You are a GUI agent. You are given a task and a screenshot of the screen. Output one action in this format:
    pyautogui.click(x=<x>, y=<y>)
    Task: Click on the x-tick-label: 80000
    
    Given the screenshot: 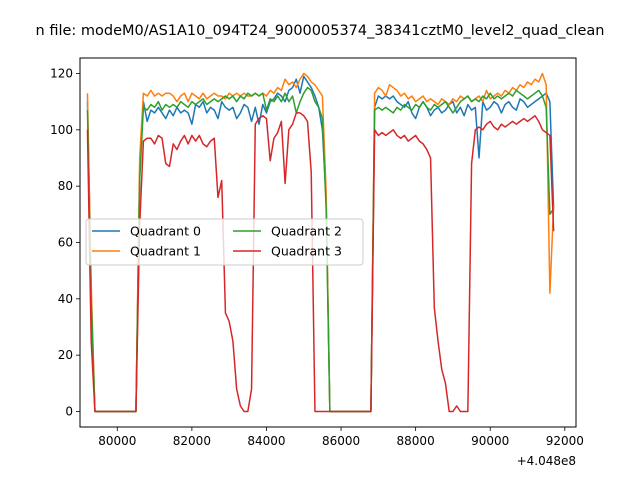 What is the action you would take?
    pyautogui.click(x=117, y=441)
    